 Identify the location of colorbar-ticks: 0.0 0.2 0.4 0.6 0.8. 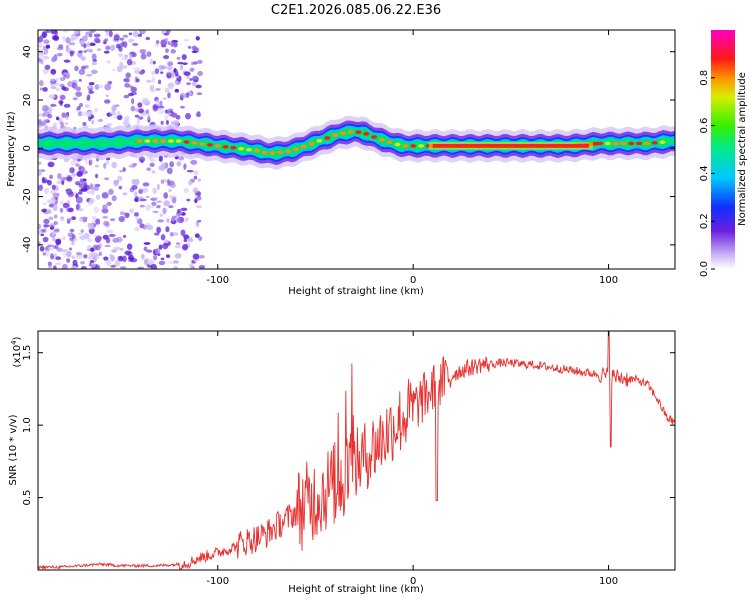
(707, 173).